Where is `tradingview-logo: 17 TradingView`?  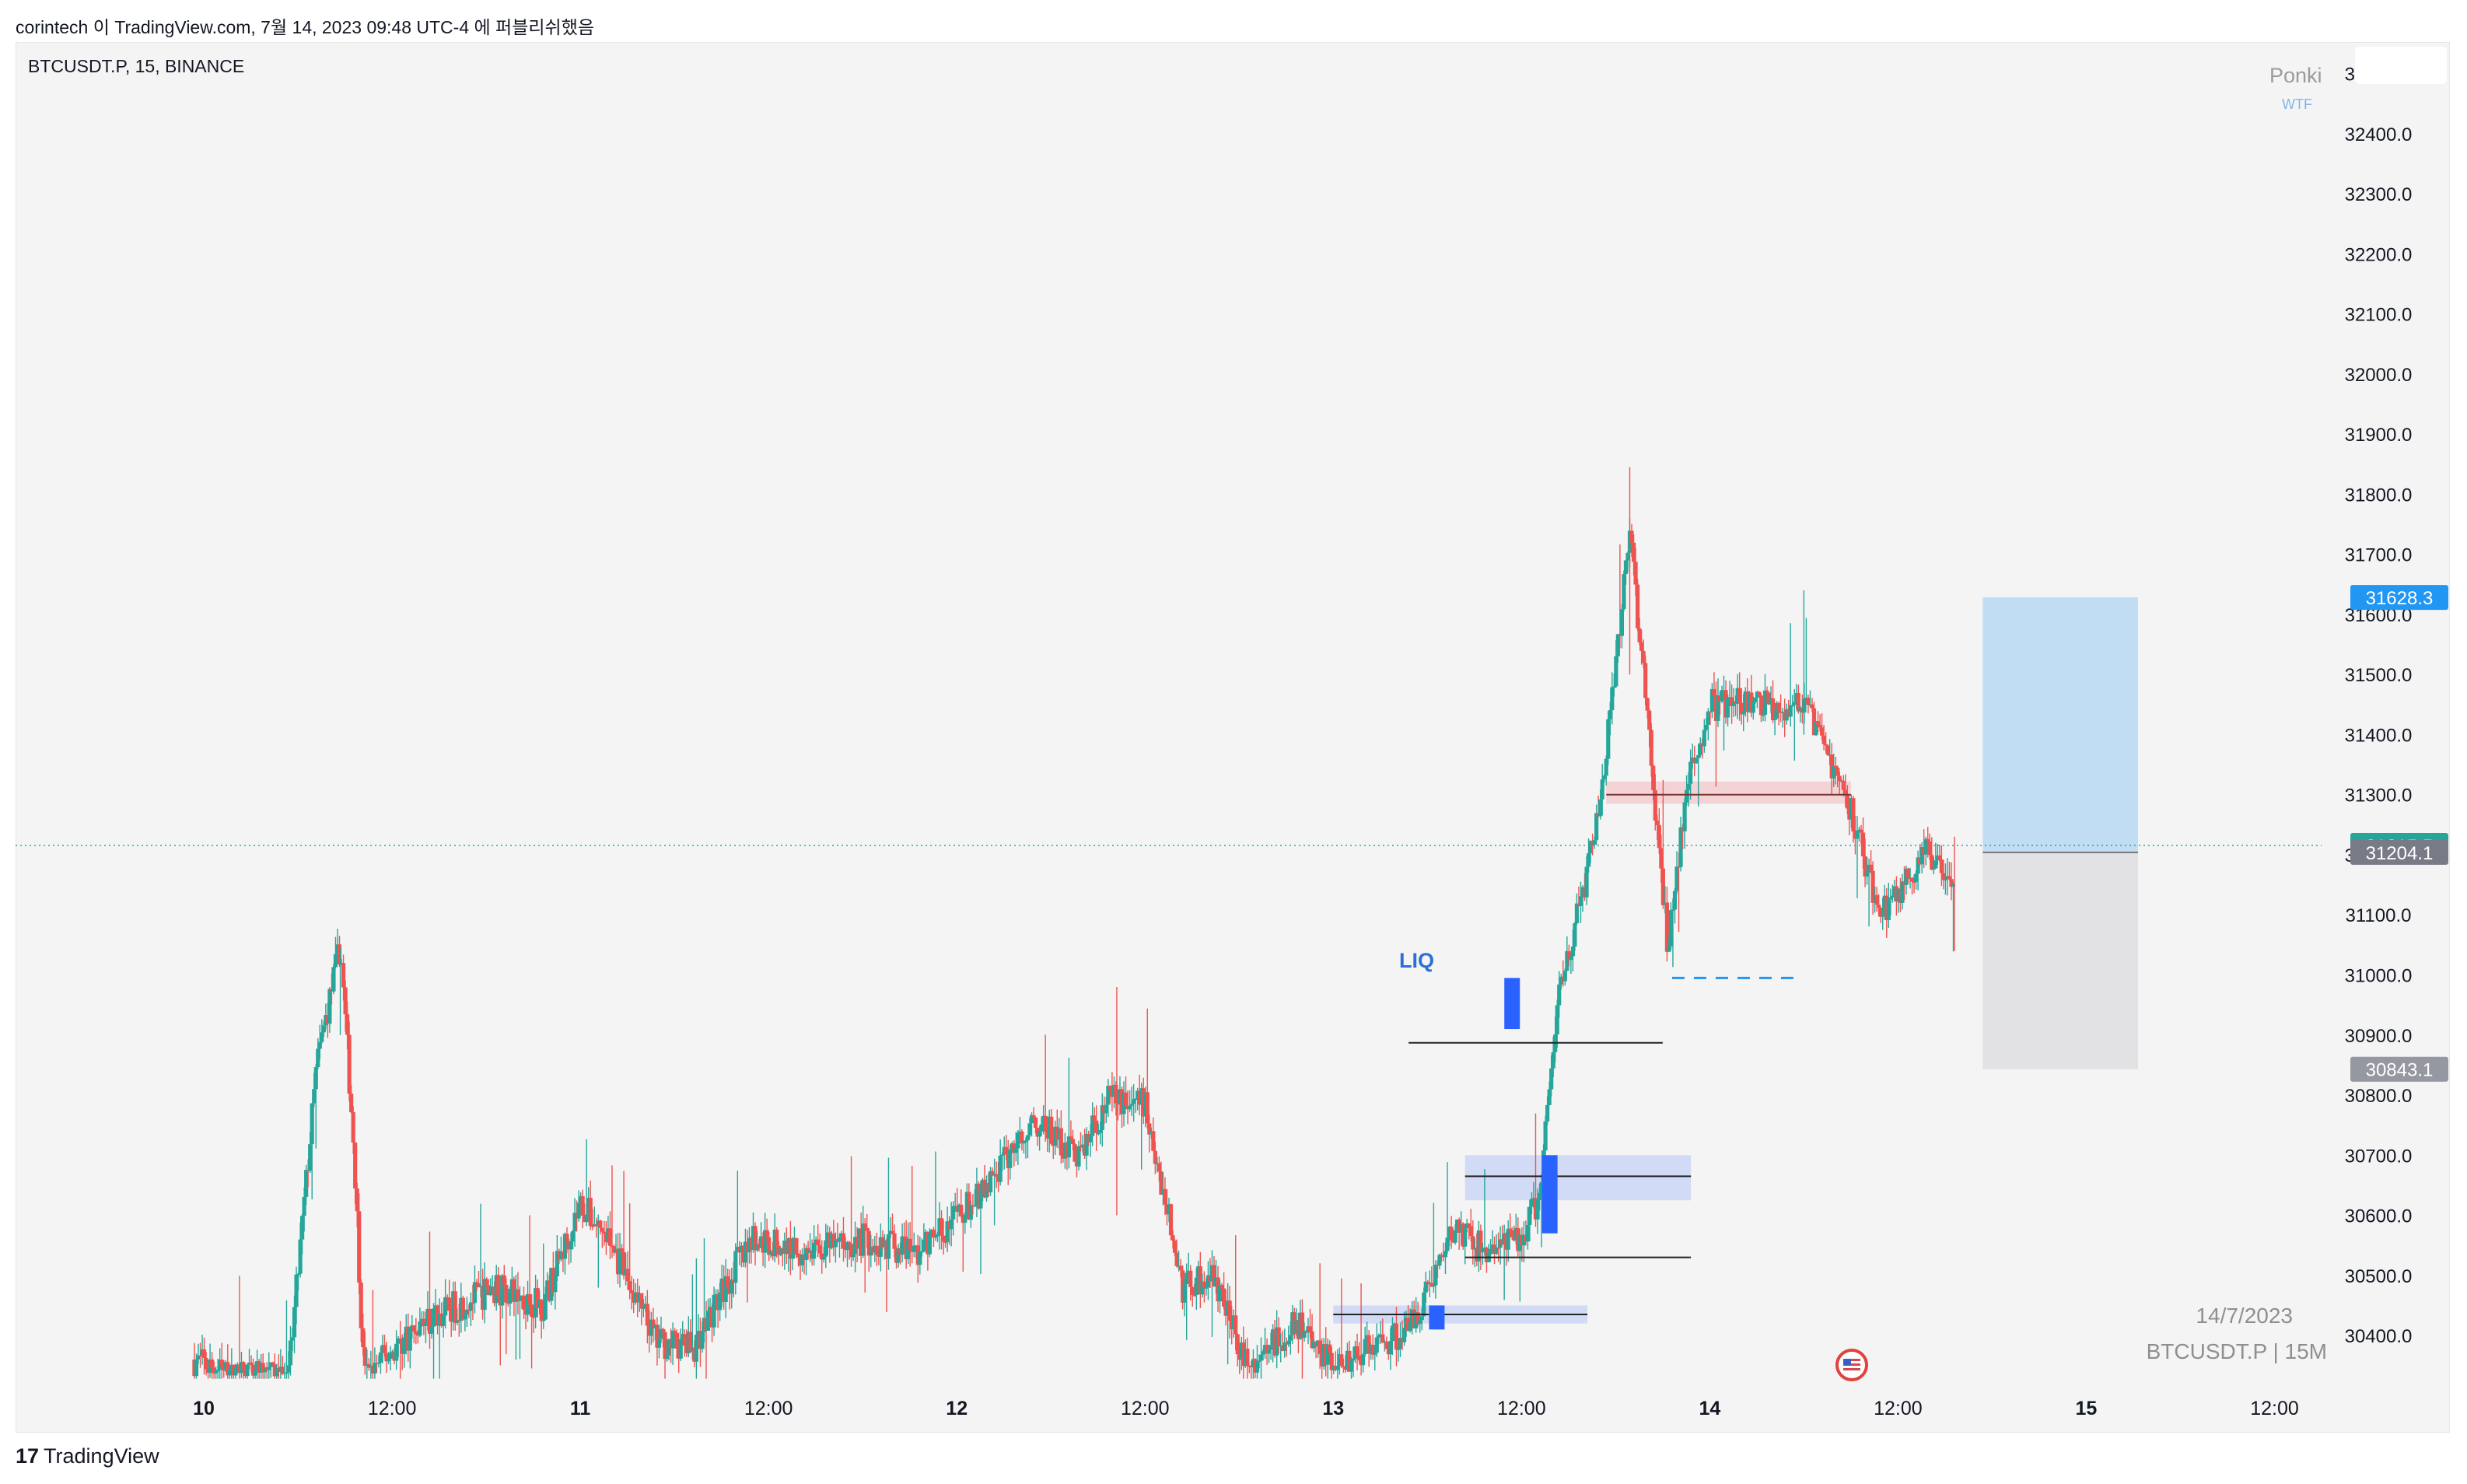 tradingview-logo: 17 TradingView is located at coordinates (87, 1456).